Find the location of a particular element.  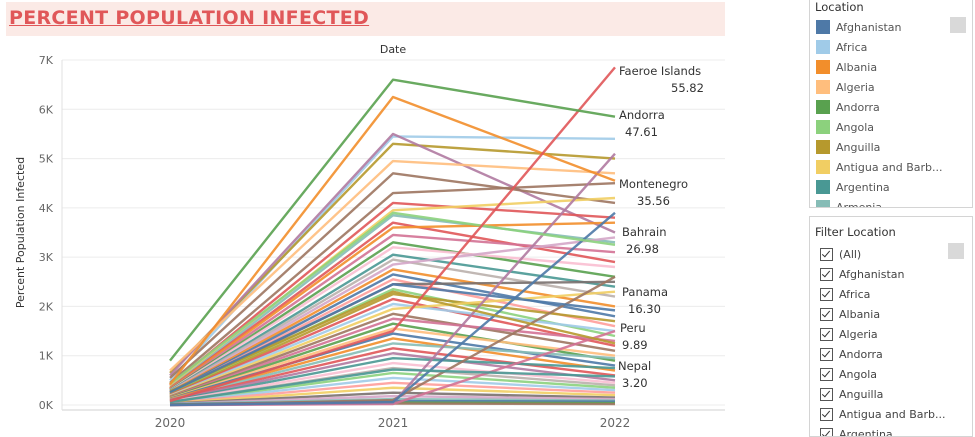

annotation-label: Faeroe Islands is located at coordinates (660, 71).